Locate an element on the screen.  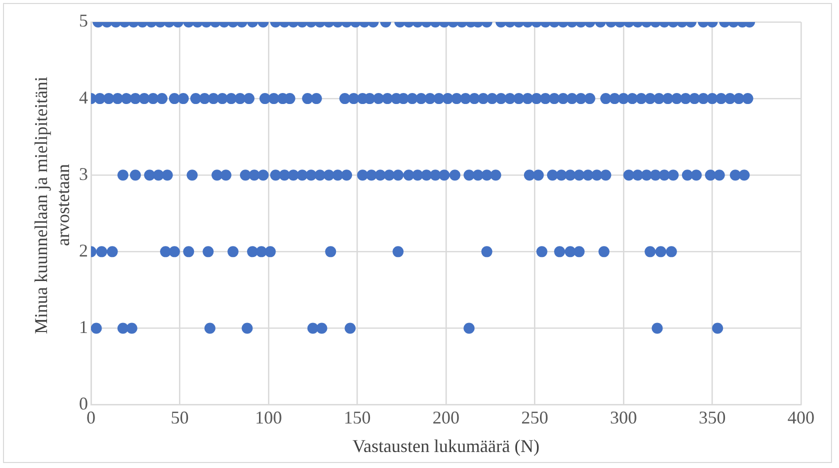
y-tick-label: 1 is located at coordinates (83, 326).